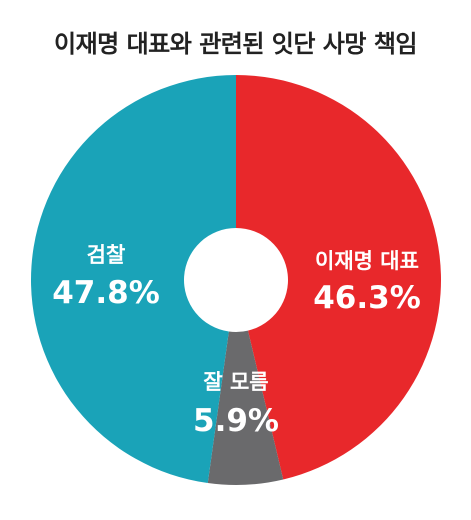  I want to click on slice-unknown, so click(245, 408).